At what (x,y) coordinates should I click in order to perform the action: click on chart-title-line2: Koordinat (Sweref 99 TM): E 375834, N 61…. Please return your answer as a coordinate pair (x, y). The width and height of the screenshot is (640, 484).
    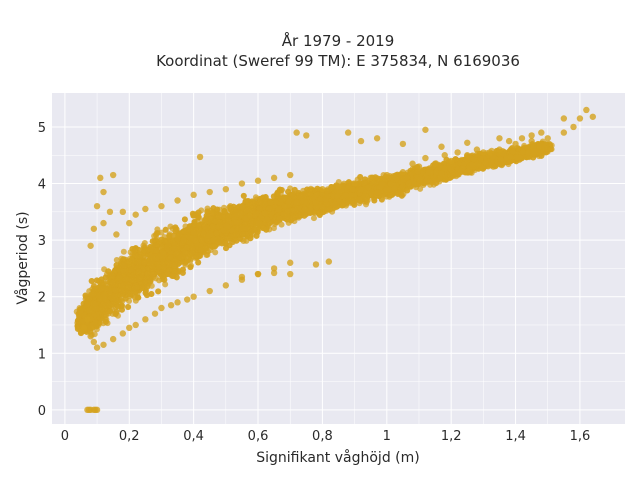
    Looking at the image, I should click on (338, 61).